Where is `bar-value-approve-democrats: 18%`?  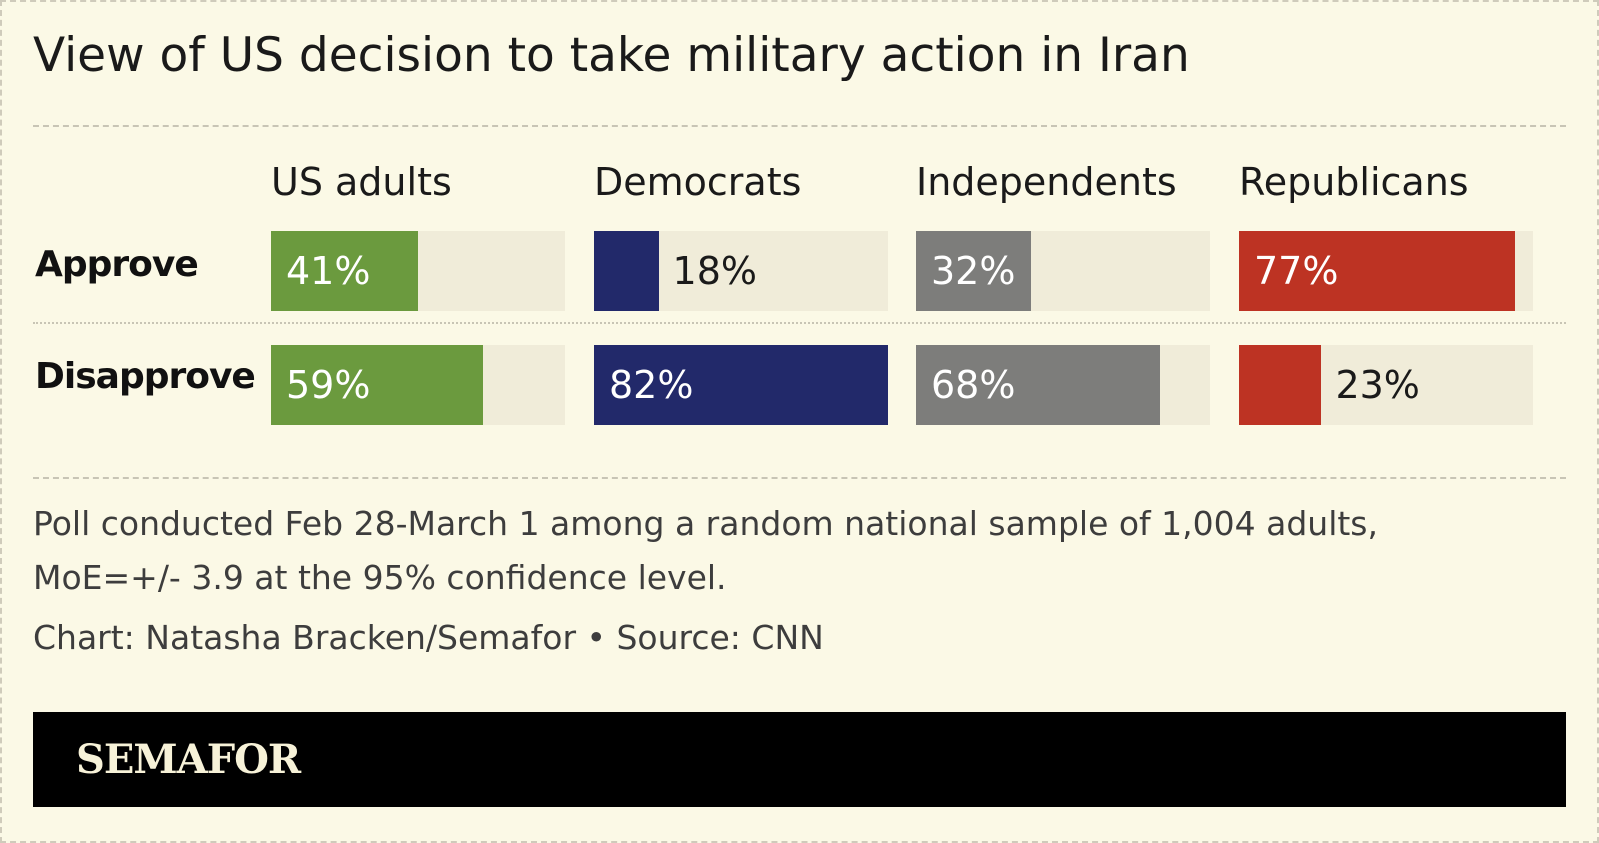
bar-value-approve-democrats: 18% is located at coordinates (714, 271).